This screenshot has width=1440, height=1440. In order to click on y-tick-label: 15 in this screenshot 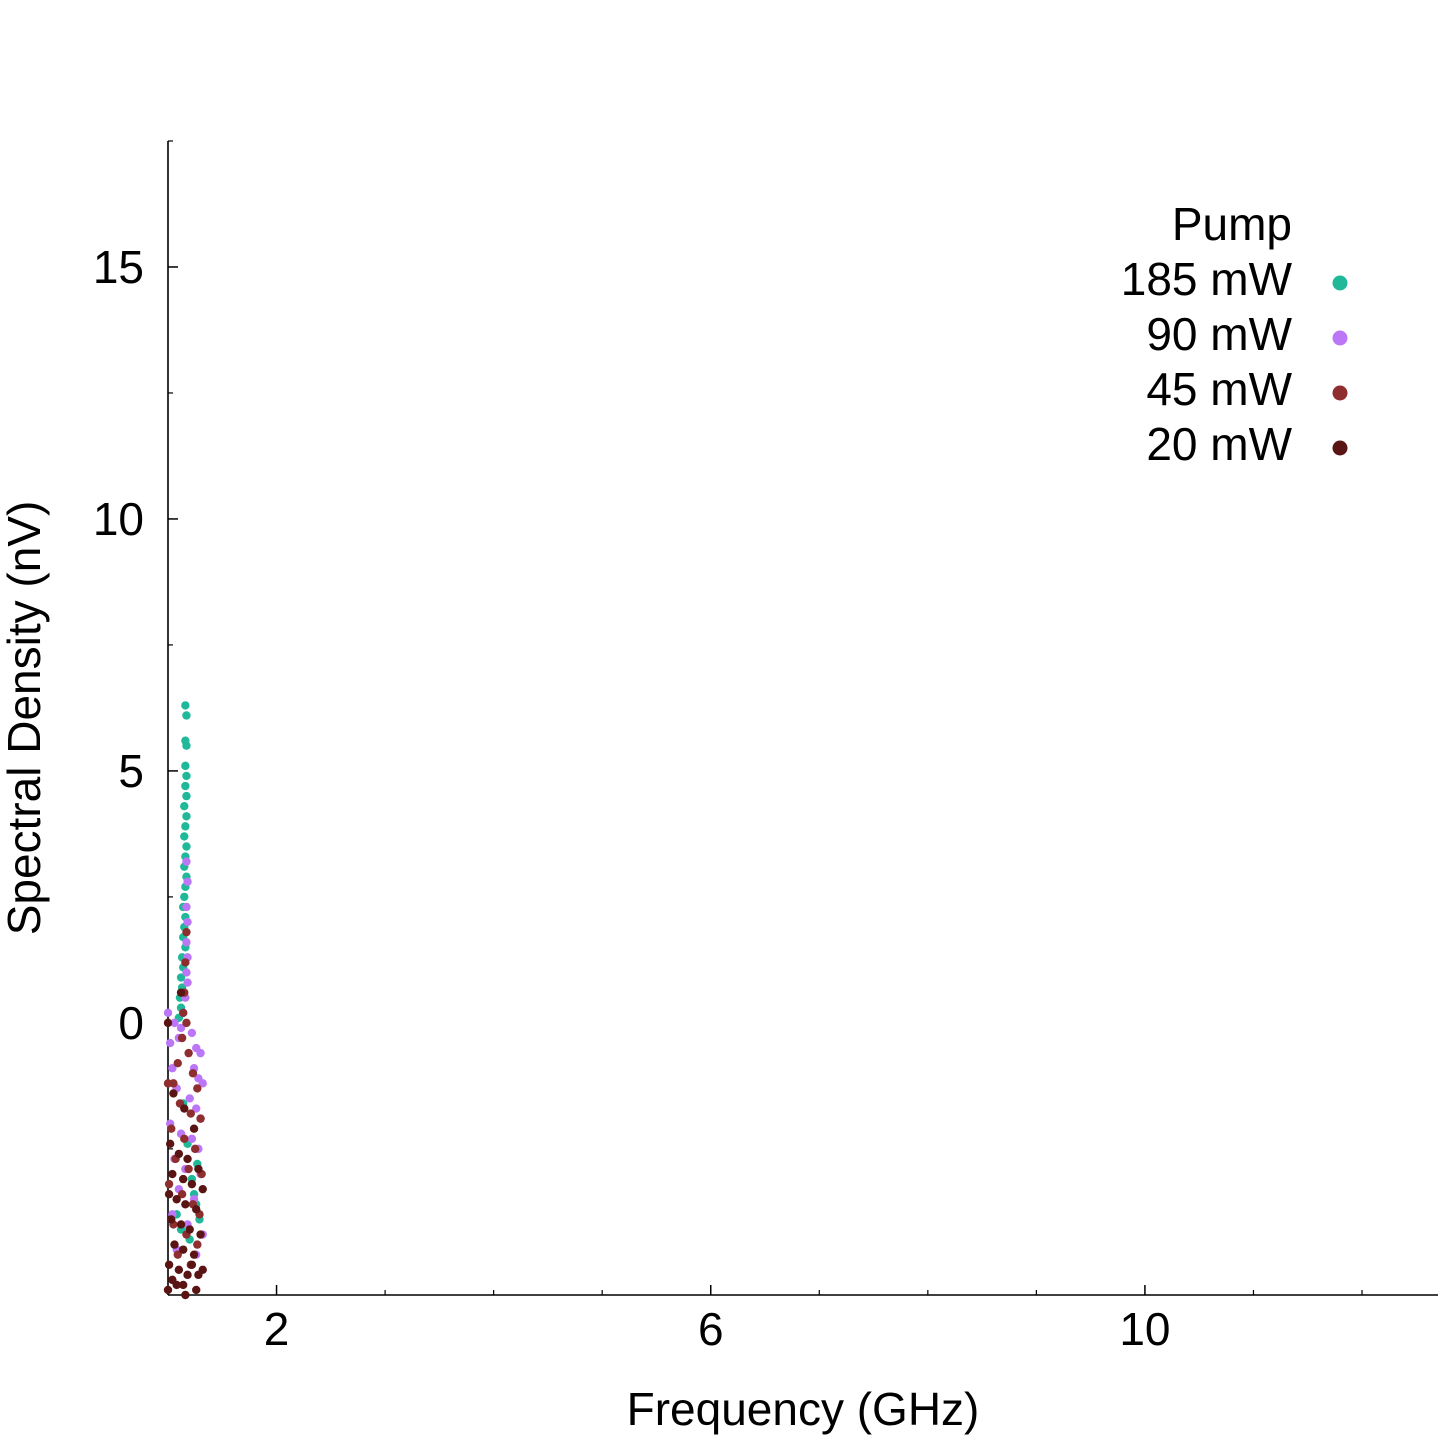, I will do `click(118, 267)`.